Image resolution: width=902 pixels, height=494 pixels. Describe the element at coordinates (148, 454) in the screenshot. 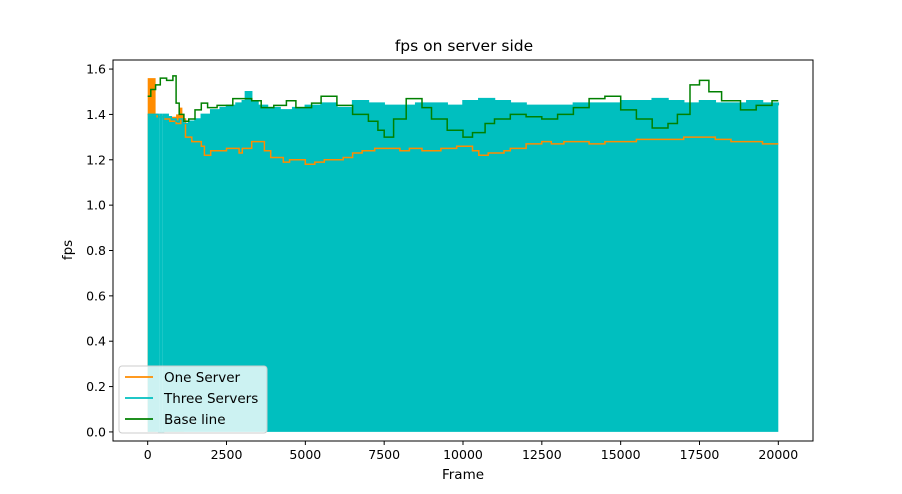

I see `x-tick-label: 0` at that location.